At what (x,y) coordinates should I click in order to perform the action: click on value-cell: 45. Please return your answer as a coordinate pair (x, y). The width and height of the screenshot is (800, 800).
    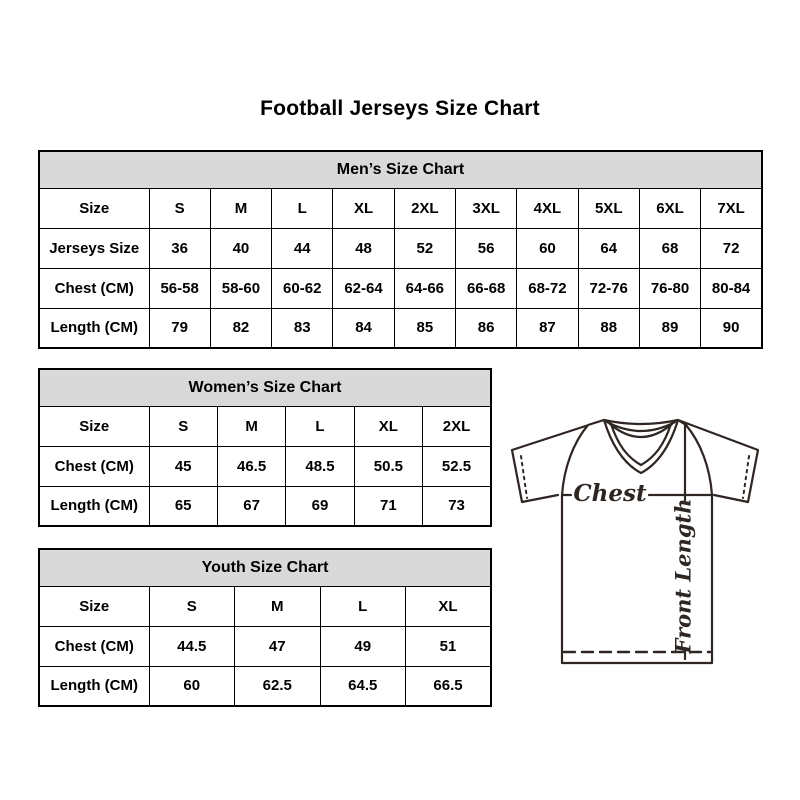
    Looking at the image, I should click on (183, 466).